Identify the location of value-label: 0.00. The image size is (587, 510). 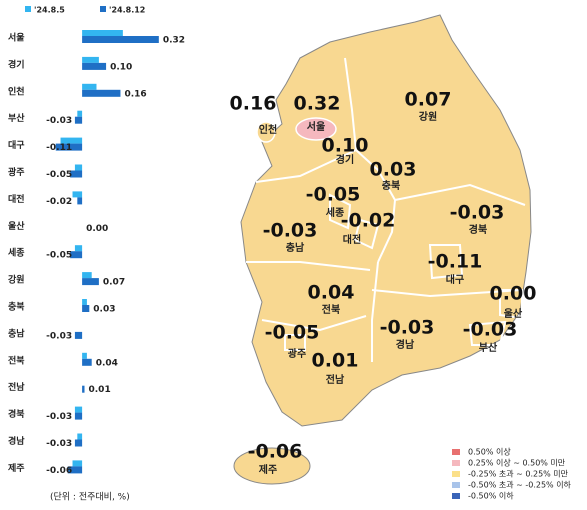
(97, 229).